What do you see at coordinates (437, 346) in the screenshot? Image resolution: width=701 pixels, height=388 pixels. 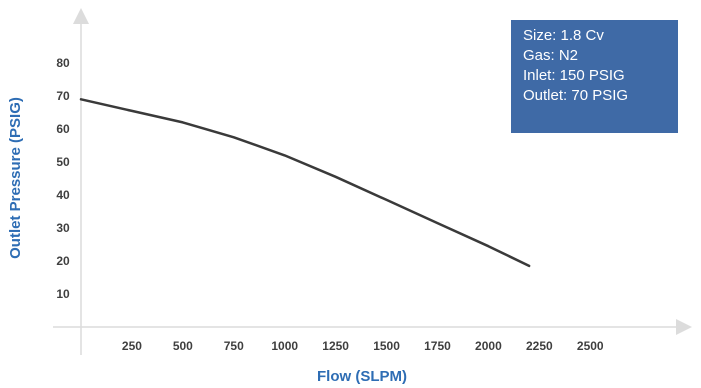 I see `x-tick-label: 1750` at bounding box center [437, 346].